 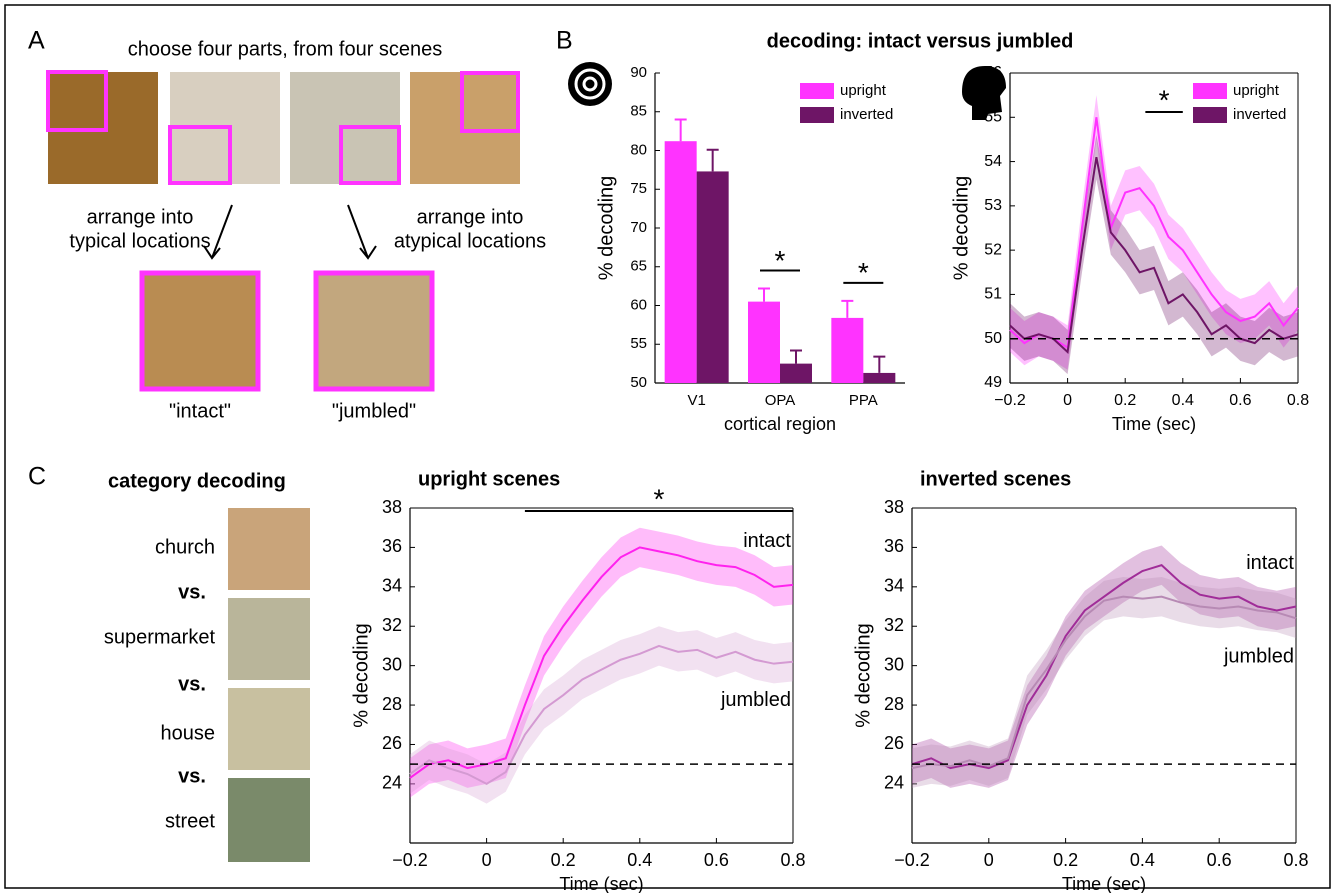 I want to click on y-tick-label: 34, so click(x=392, y=586).